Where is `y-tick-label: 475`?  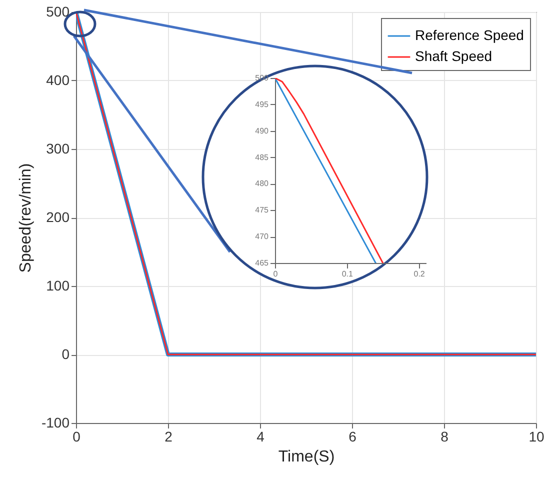 y-tick-label: 475 is located at coordinates (262, 210).